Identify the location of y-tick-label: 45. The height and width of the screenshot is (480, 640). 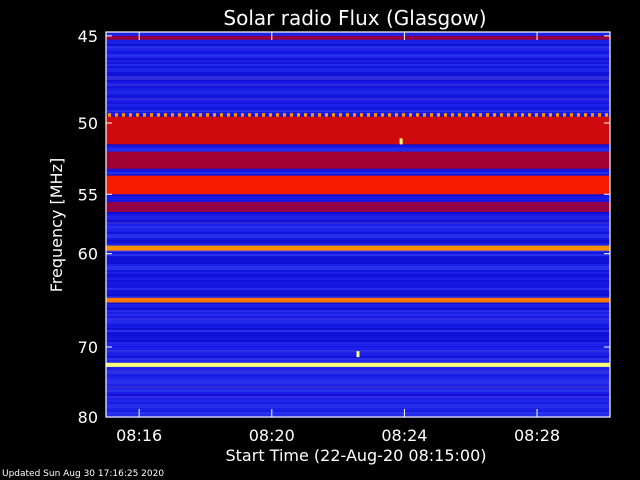
(88, 36).